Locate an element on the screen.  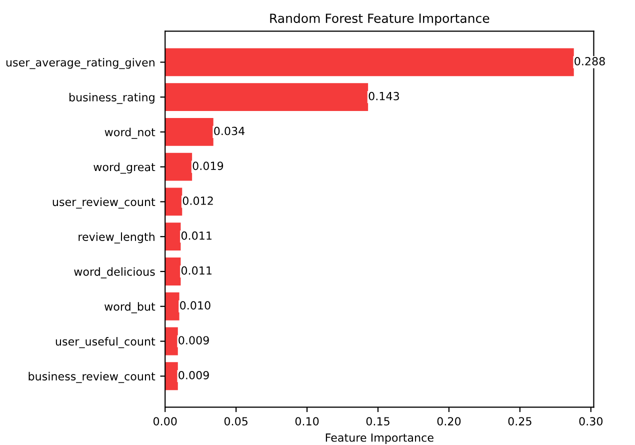
x-tick-label: 0.30 is located at coordinates (591, 421).